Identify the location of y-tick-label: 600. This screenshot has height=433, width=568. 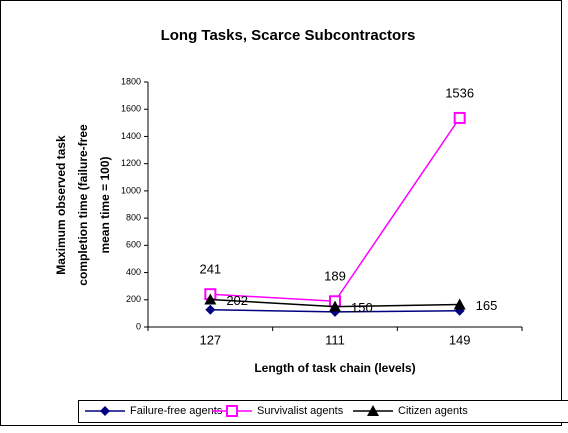
(133, 245).